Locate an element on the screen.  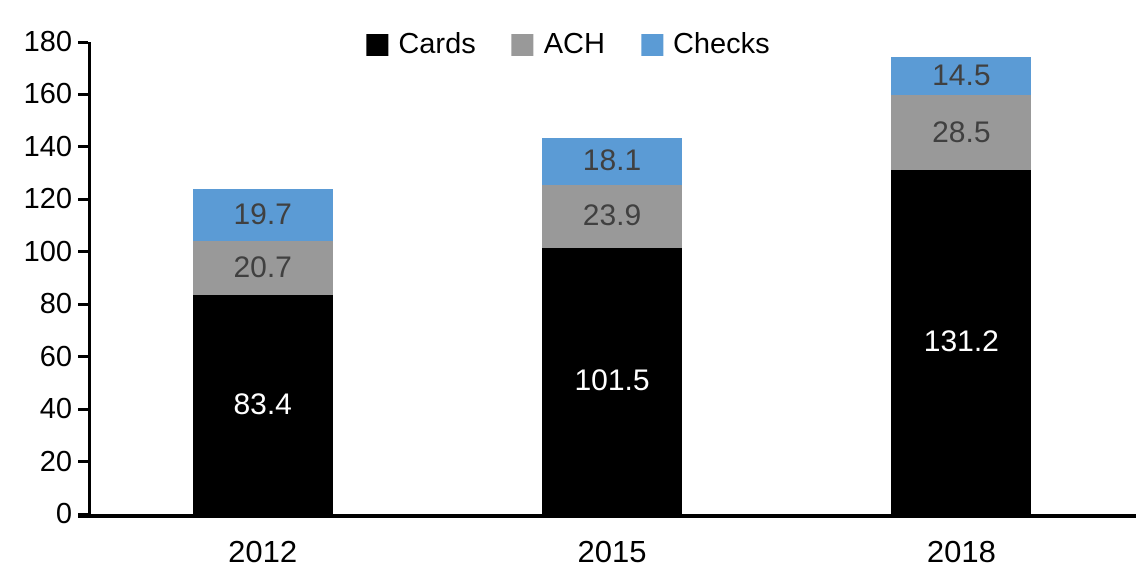
y-axis-line is located at coordinates (89, 279).